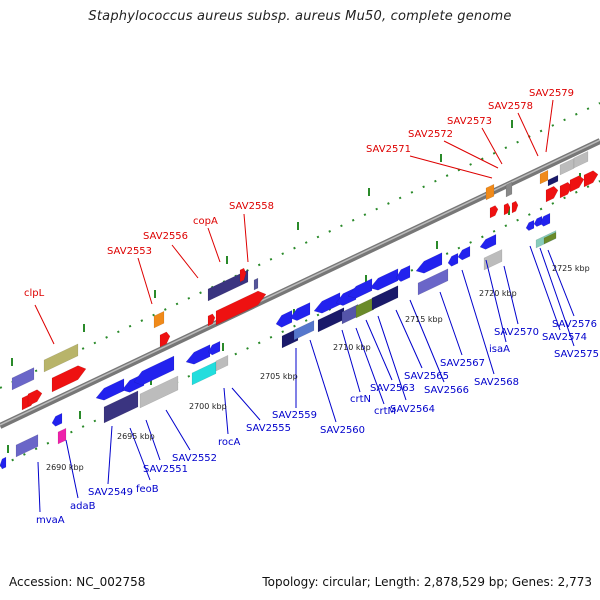  I want to click on gene-label: SAV2564, so click(412, 409).